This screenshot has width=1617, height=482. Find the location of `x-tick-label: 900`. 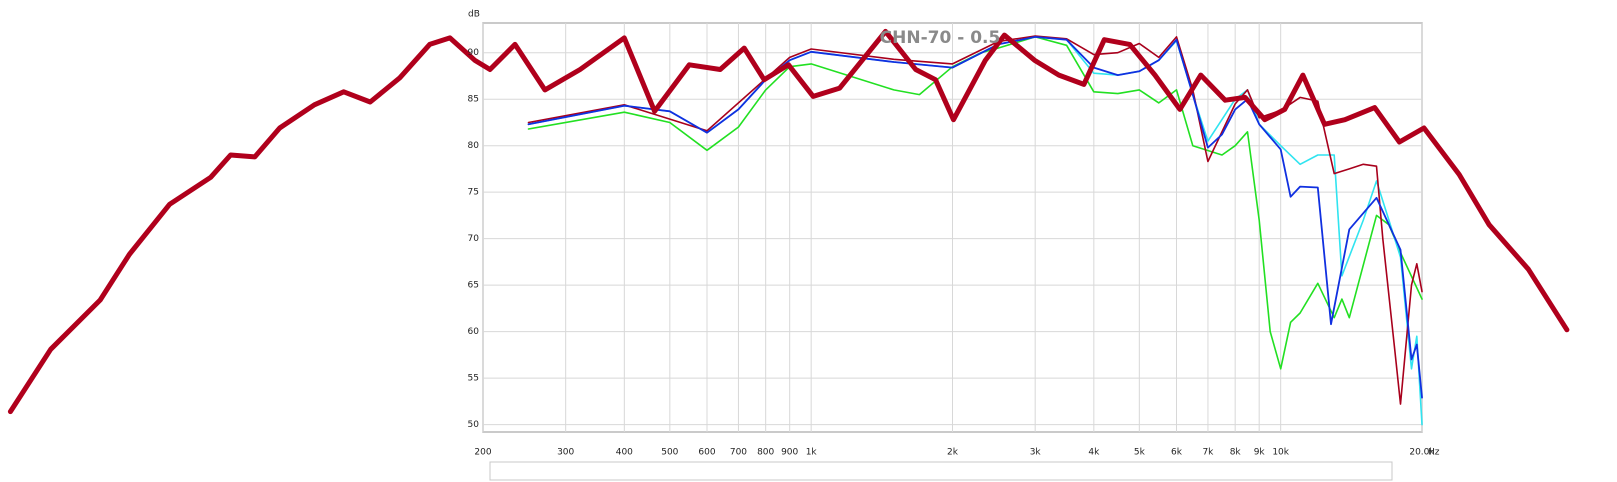

x-tick-label: 900 is located at coordinates (789, 453).